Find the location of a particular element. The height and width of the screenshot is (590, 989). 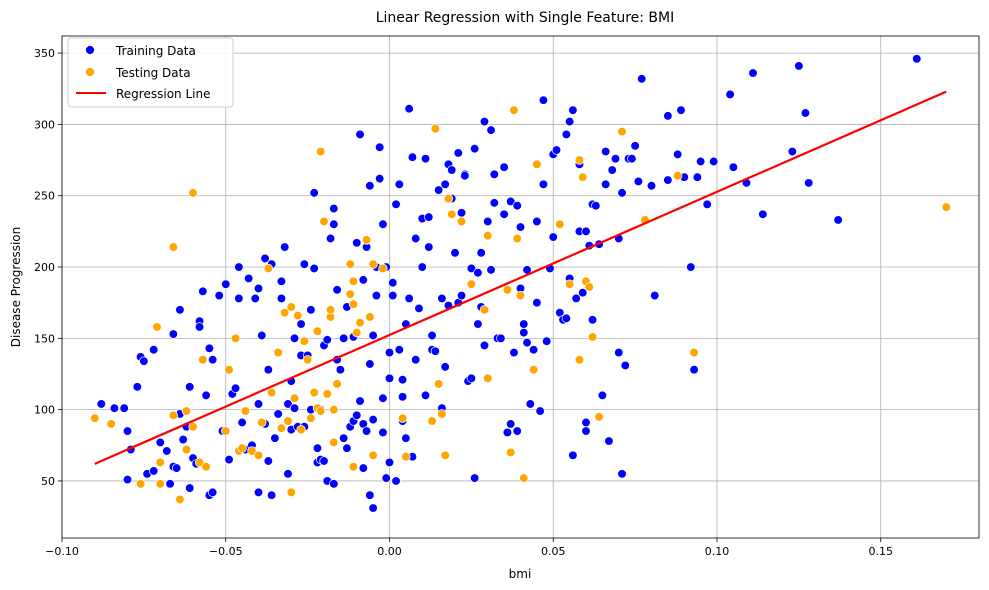

x-axis-label: bmi is located at coordinates (520, 574).